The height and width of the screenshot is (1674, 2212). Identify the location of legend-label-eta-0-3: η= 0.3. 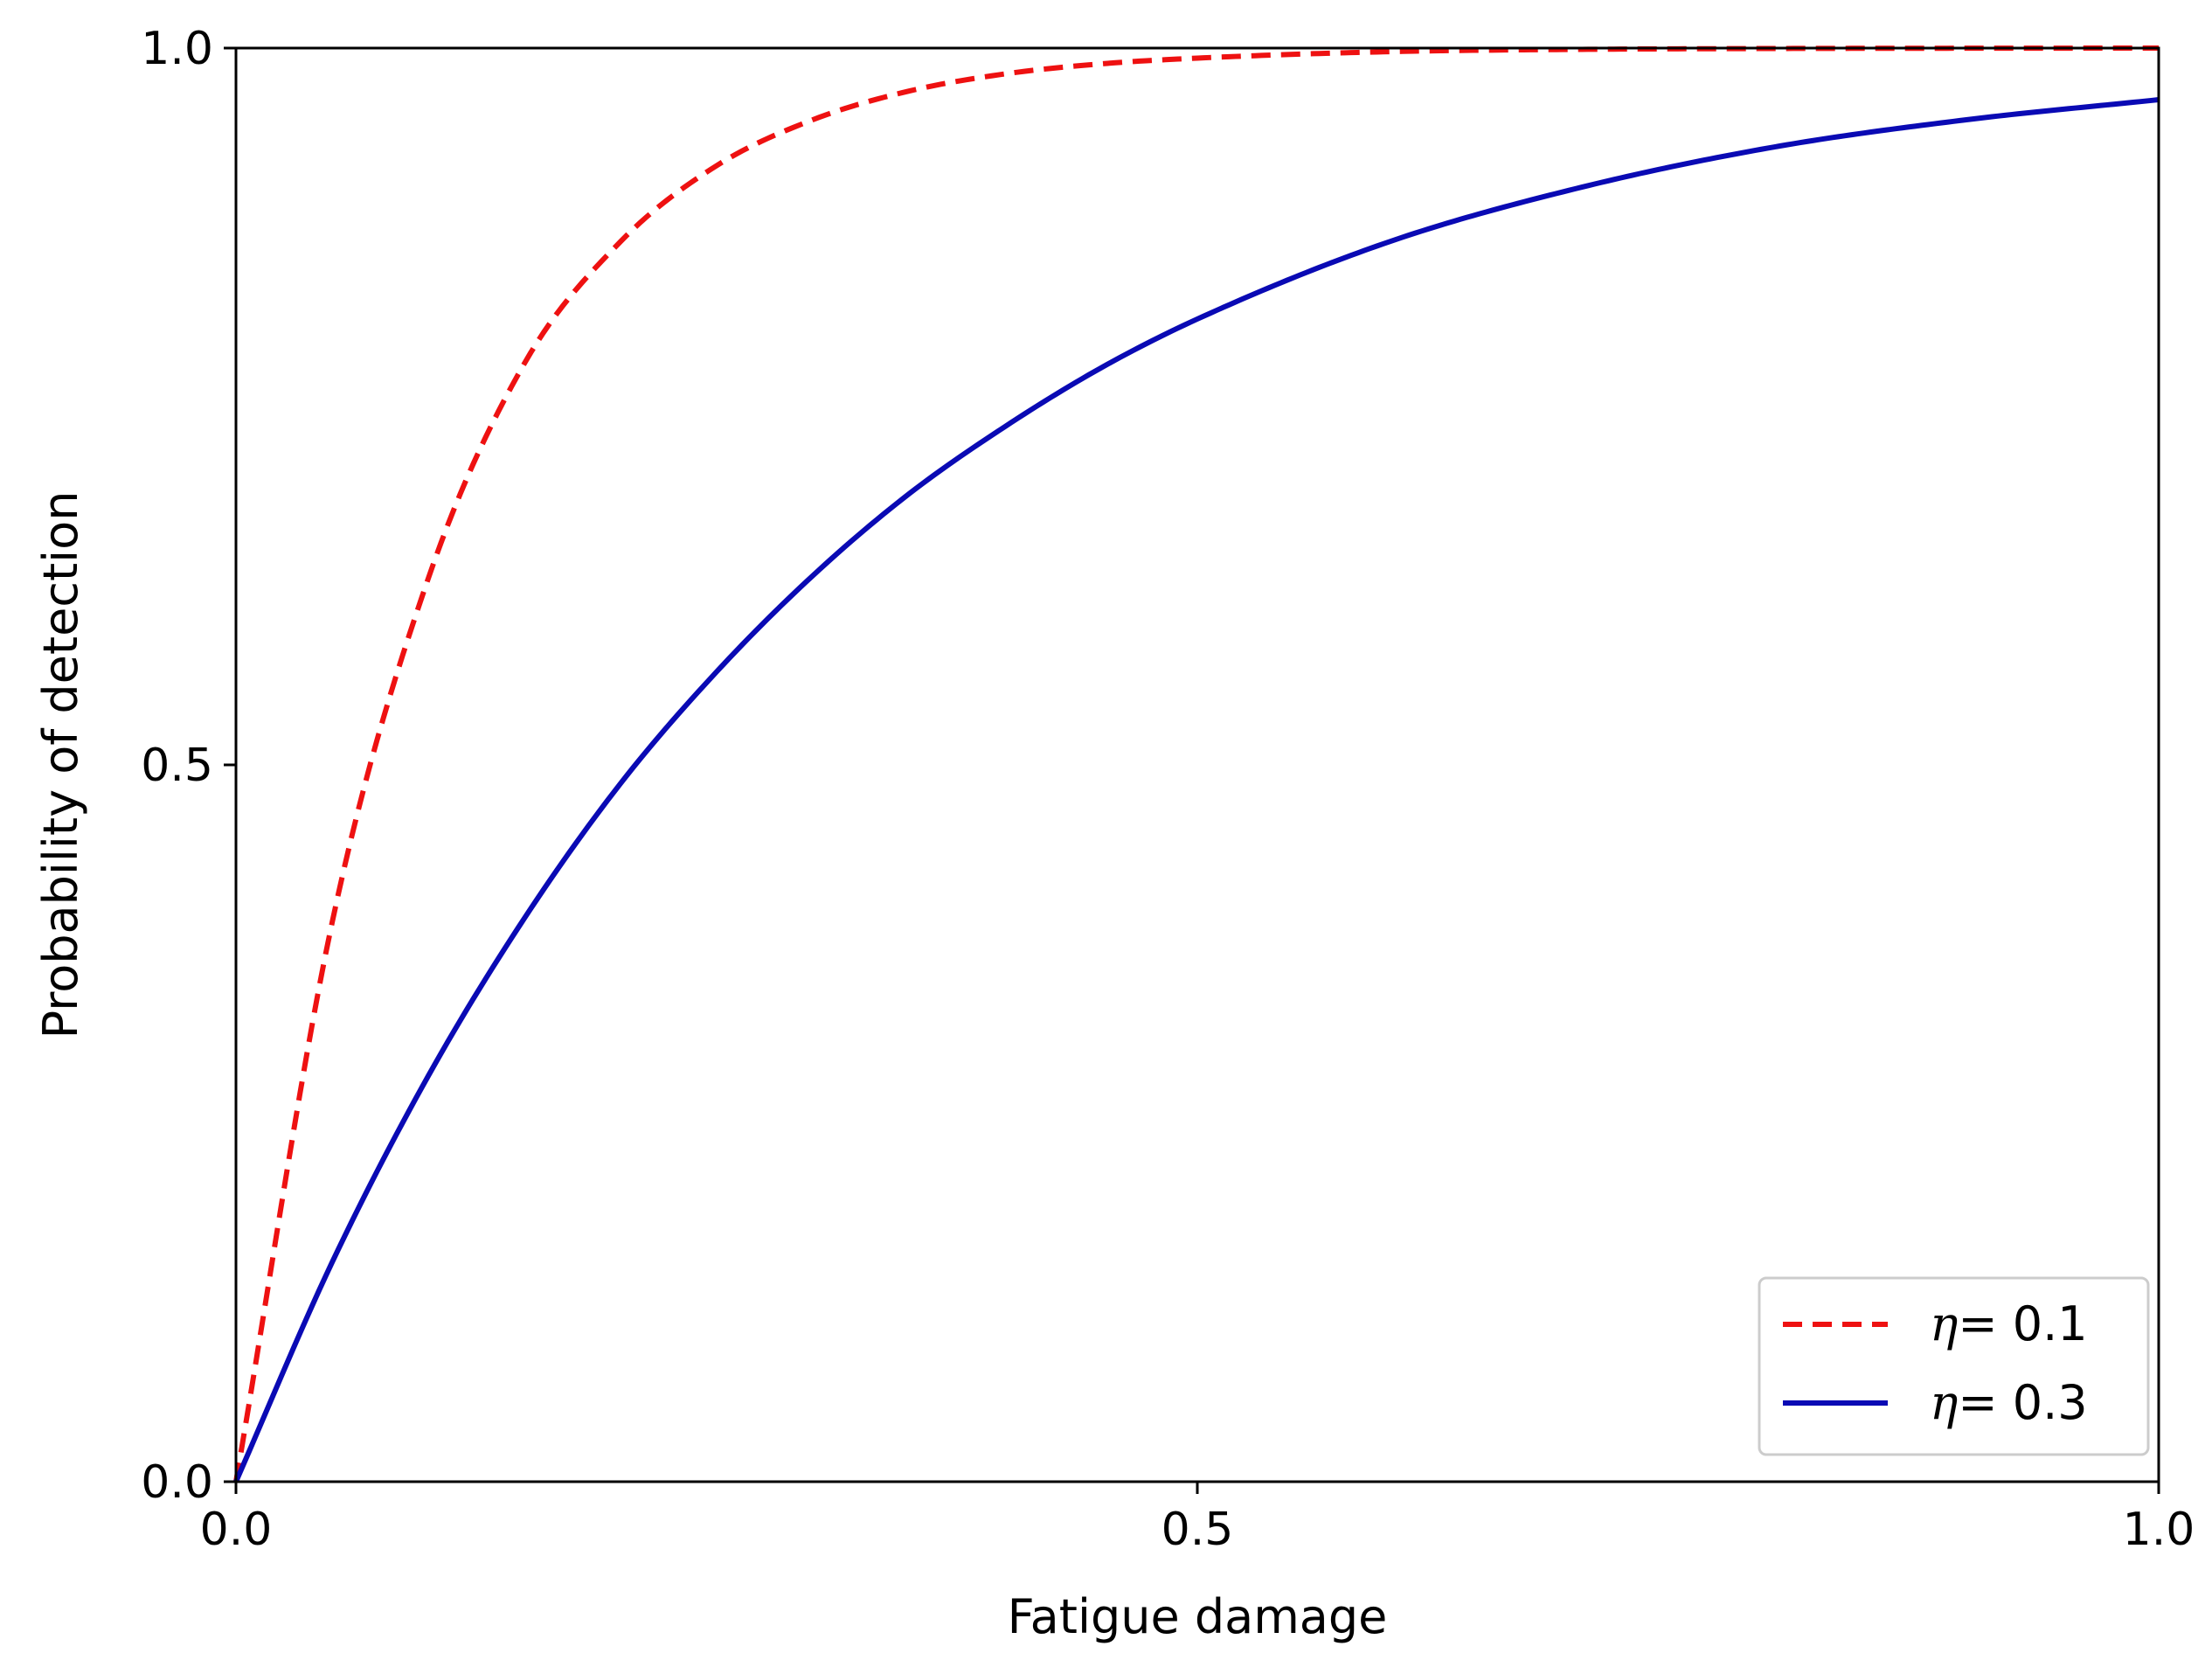
(2009, 1402).